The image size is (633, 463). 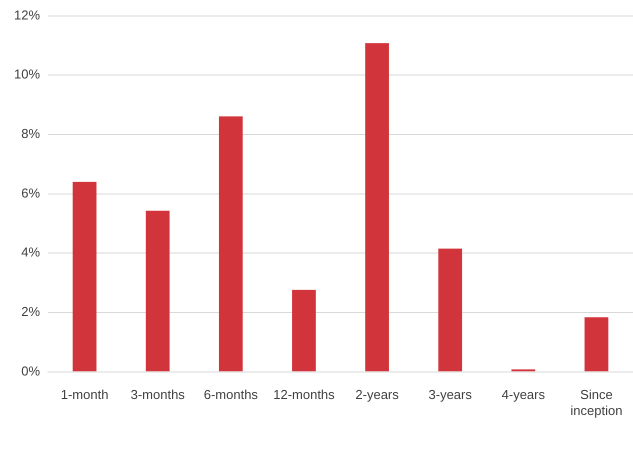 I want to click on x-tick-label: 1-month, so click(x=84, y=394).